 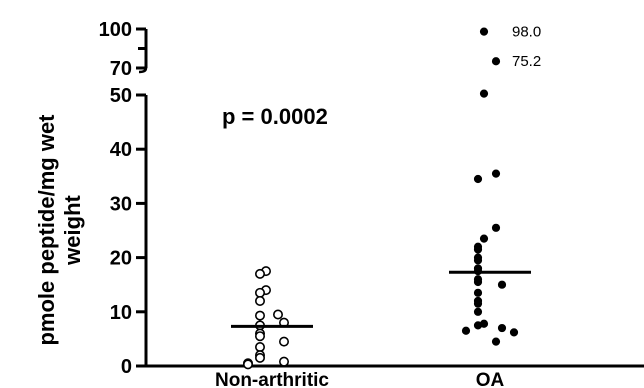 I want to click on y-axis-label-line-2: weight, so click(x=72, y=229).